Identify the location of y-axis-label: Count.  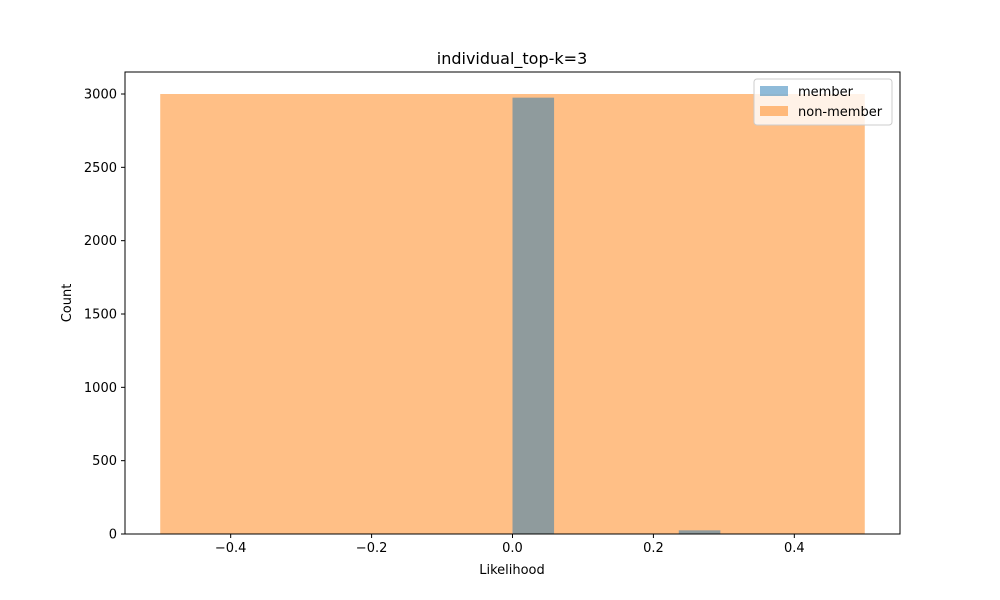
(67, 303).